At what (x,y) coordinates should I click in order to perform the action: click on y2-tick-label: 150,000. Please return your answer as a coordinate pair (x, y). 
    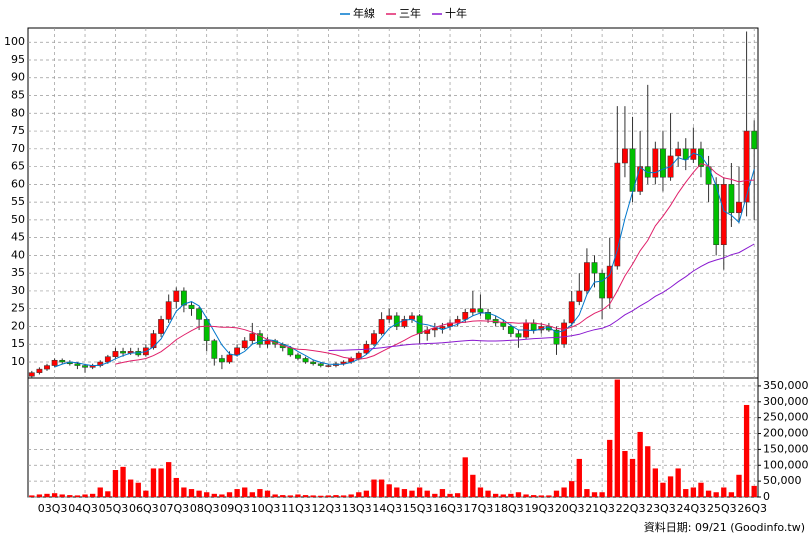
    Looking at the image, I should click on (785, 448).